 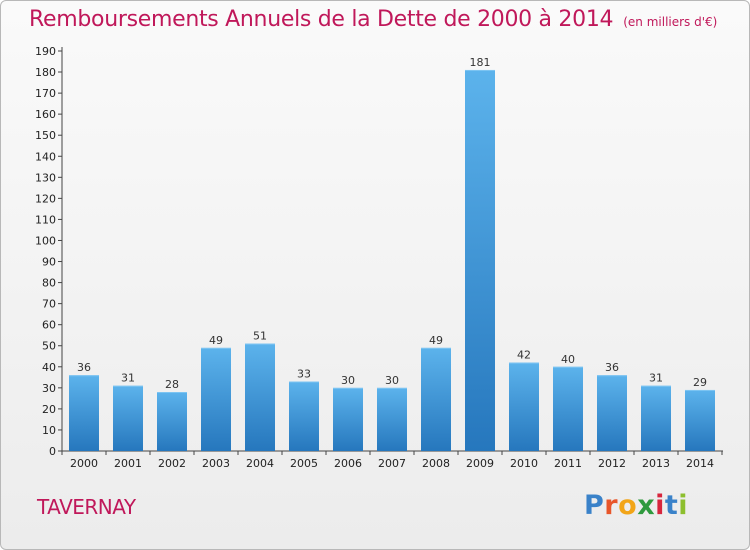 What do you see at coordinates (49, 409) in the screenshot?
I see `y-tick-label: 20` at bounding box center [49, 409].